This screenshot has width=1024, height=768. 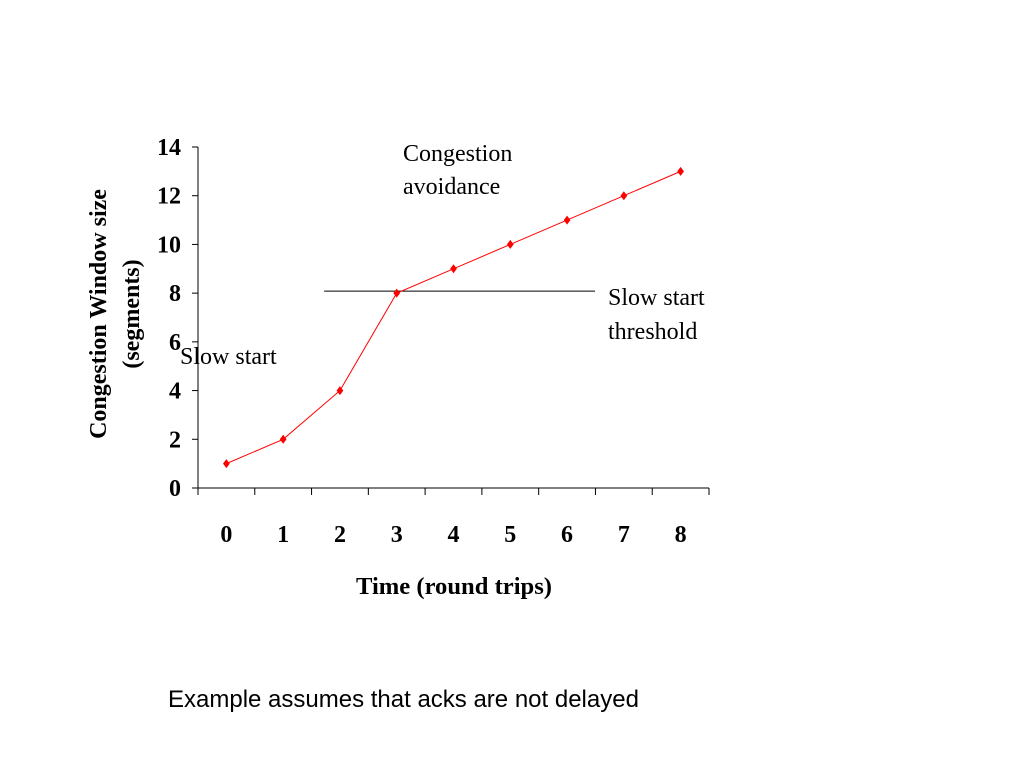 What do you see at coordinates (681, 535) in the screenshot?
I see `x-tick-label: 8` at bounding box center [681, 535].